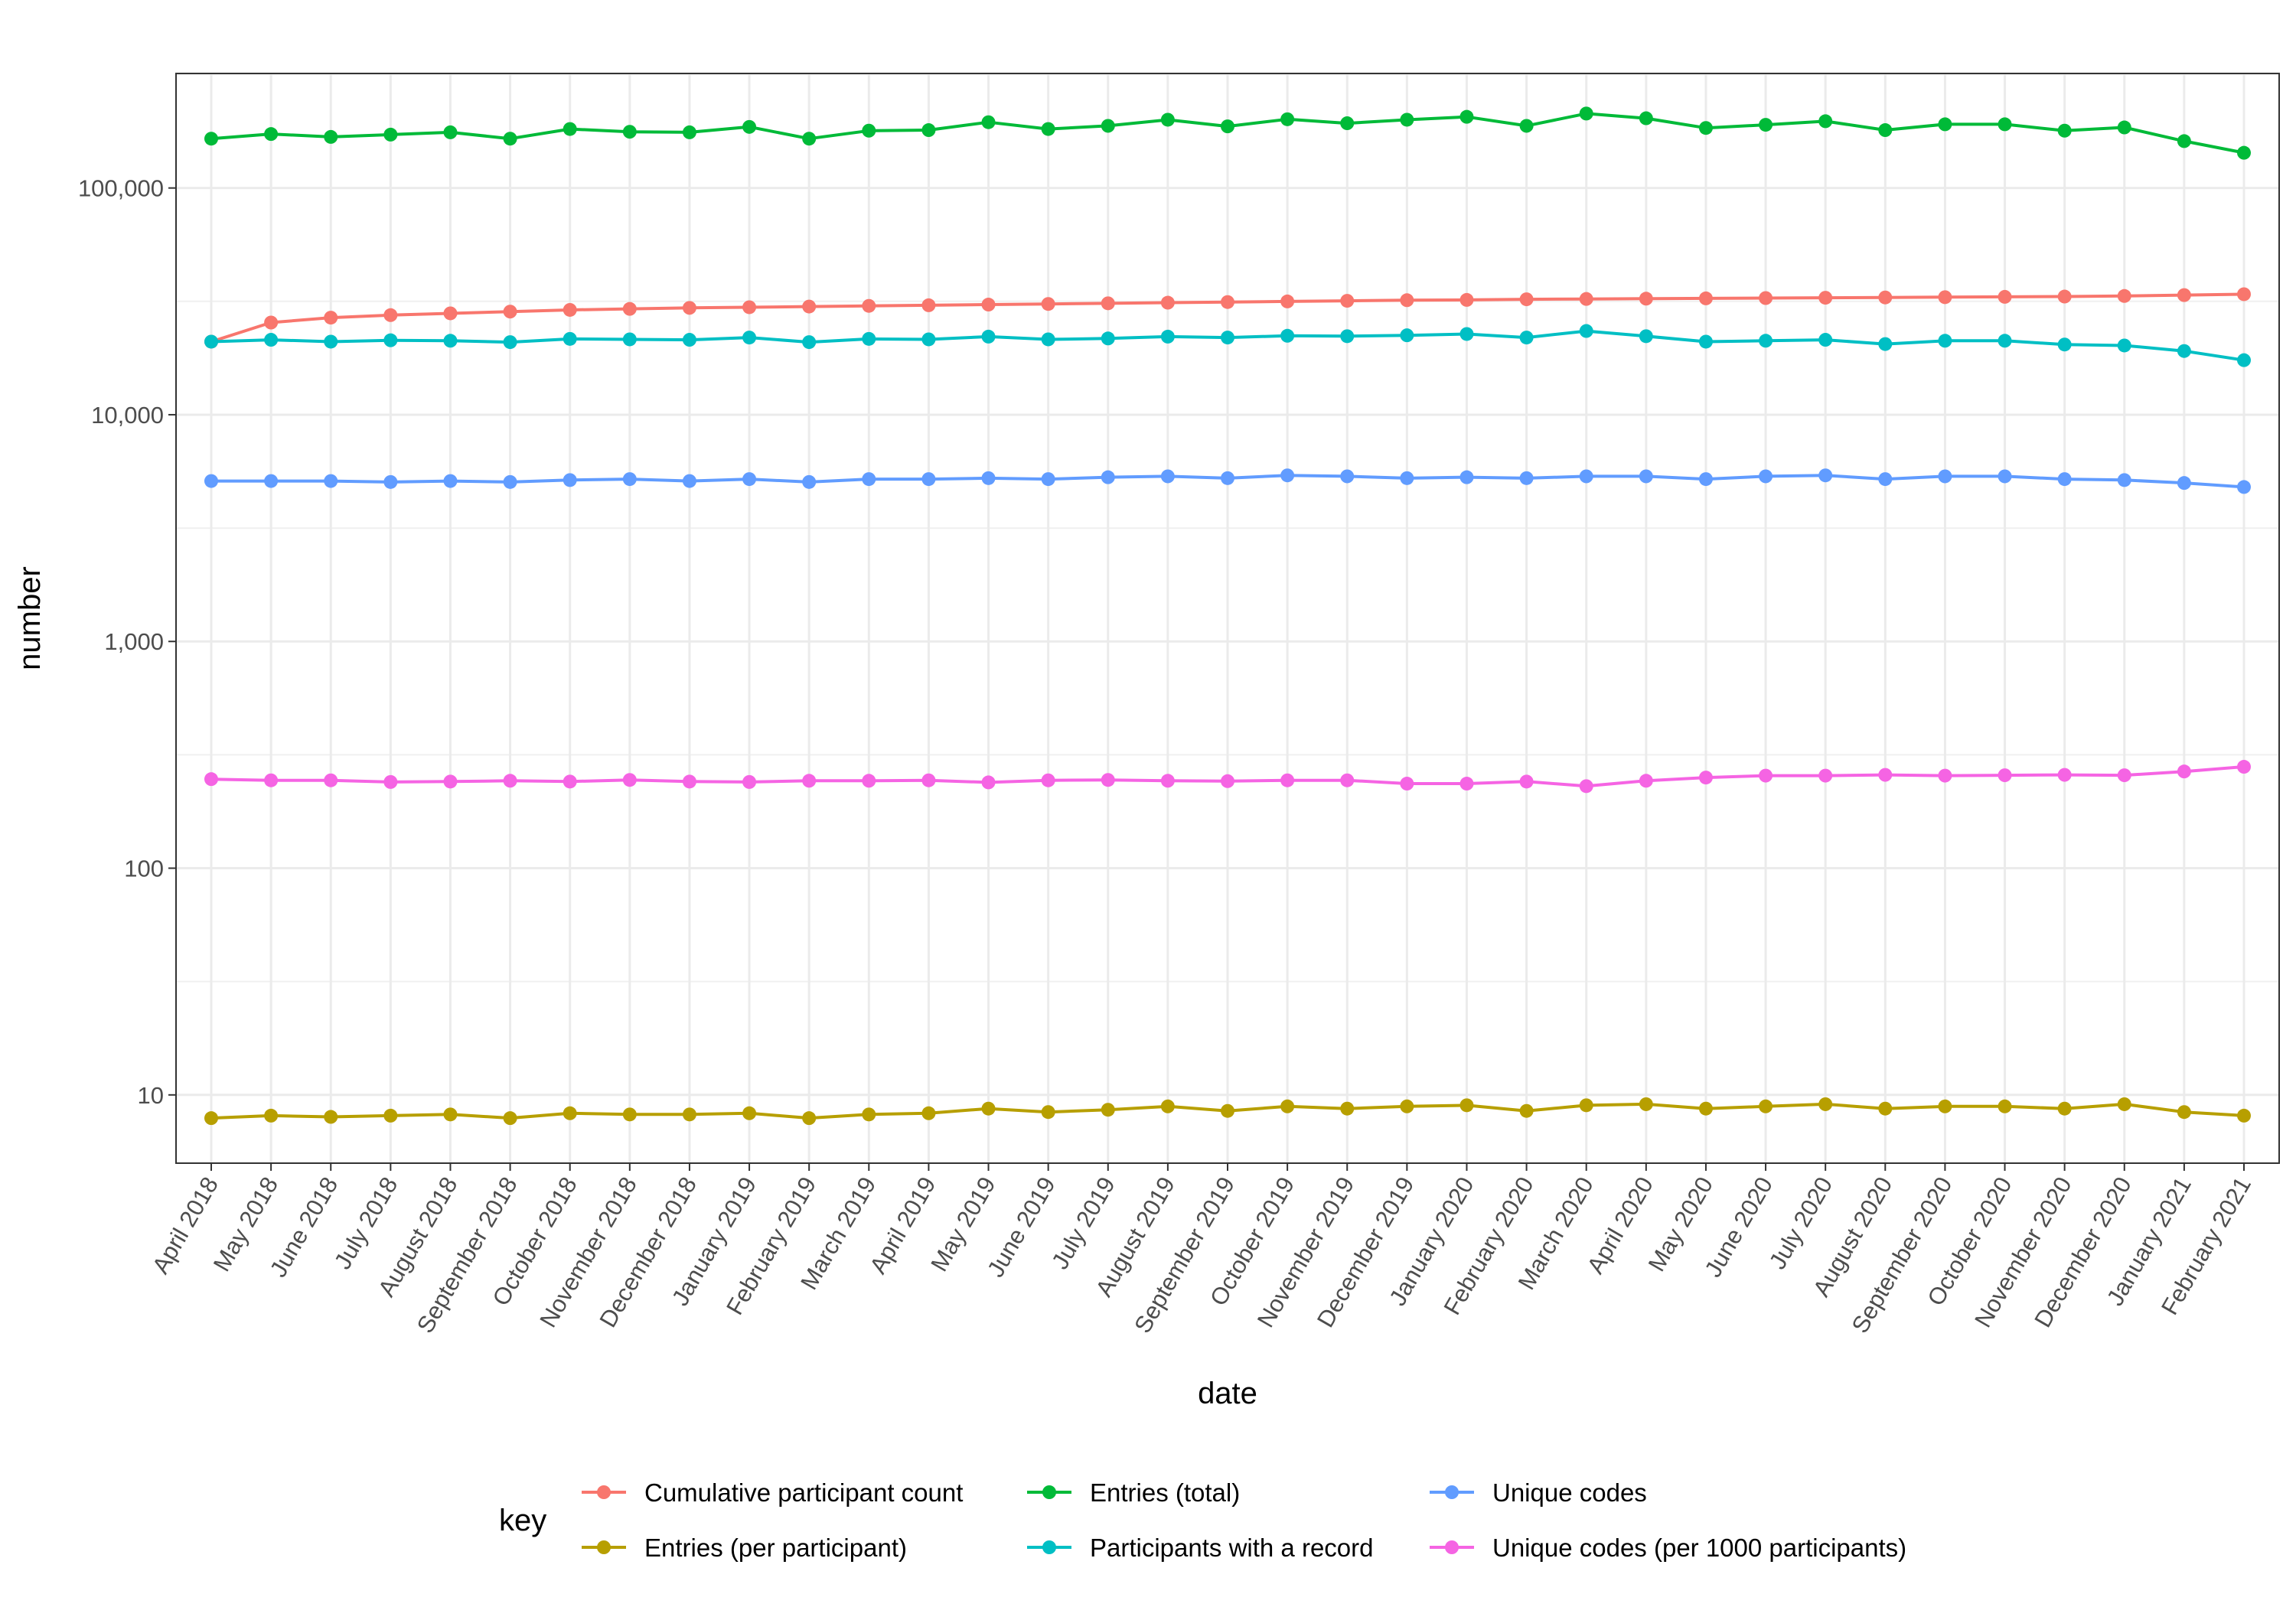  What do you see at coordinates (127, 416) in the screenshot?
I see `y-tick-label: 10,000` at bounding box center [127, 416].